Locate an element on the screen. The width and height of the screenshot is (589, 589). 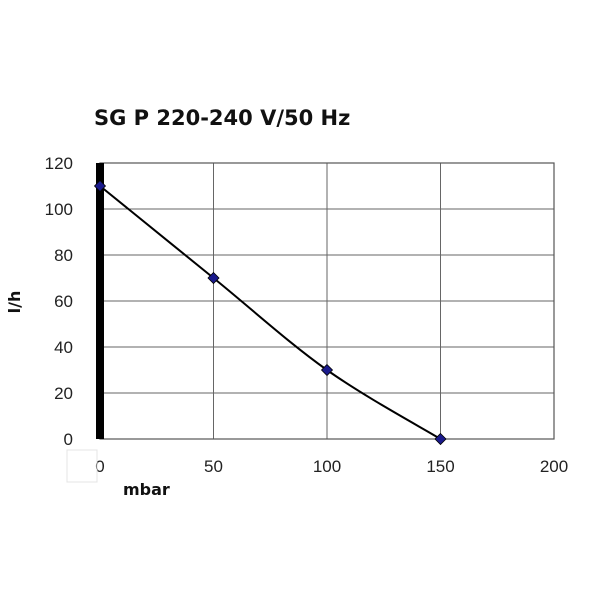
reference-bar is located at coordinates (100, 301).